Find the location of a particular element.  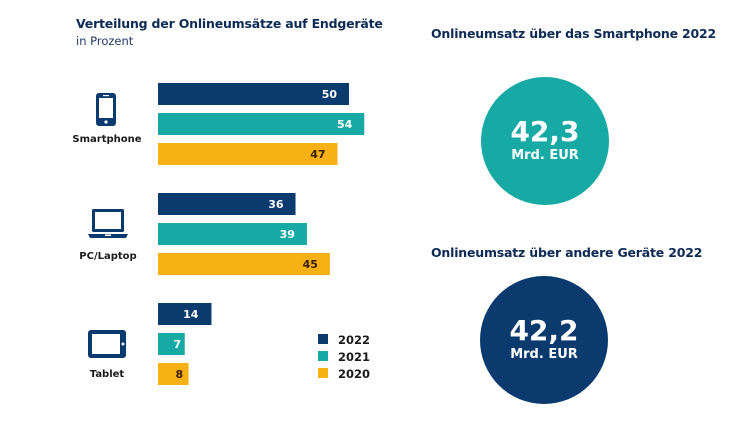

category-icons is located at coordinates (108, 225).